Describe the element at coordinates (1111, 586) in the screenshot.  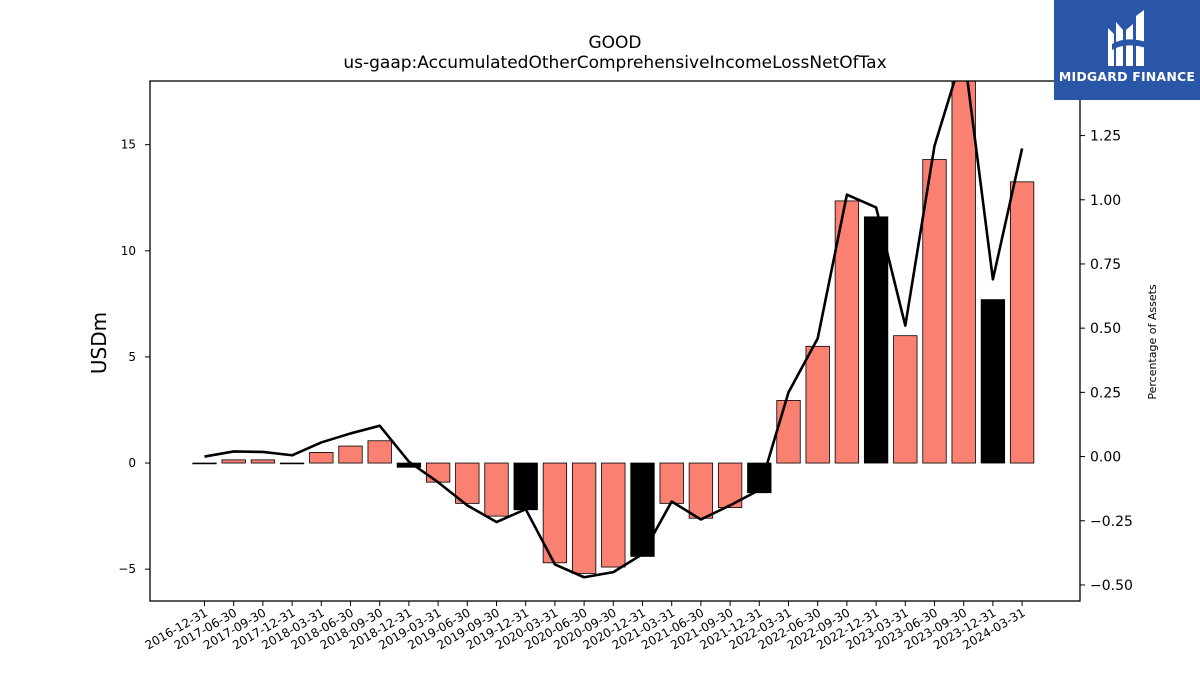
I see `y2-tick-label: −0.50` at that location.